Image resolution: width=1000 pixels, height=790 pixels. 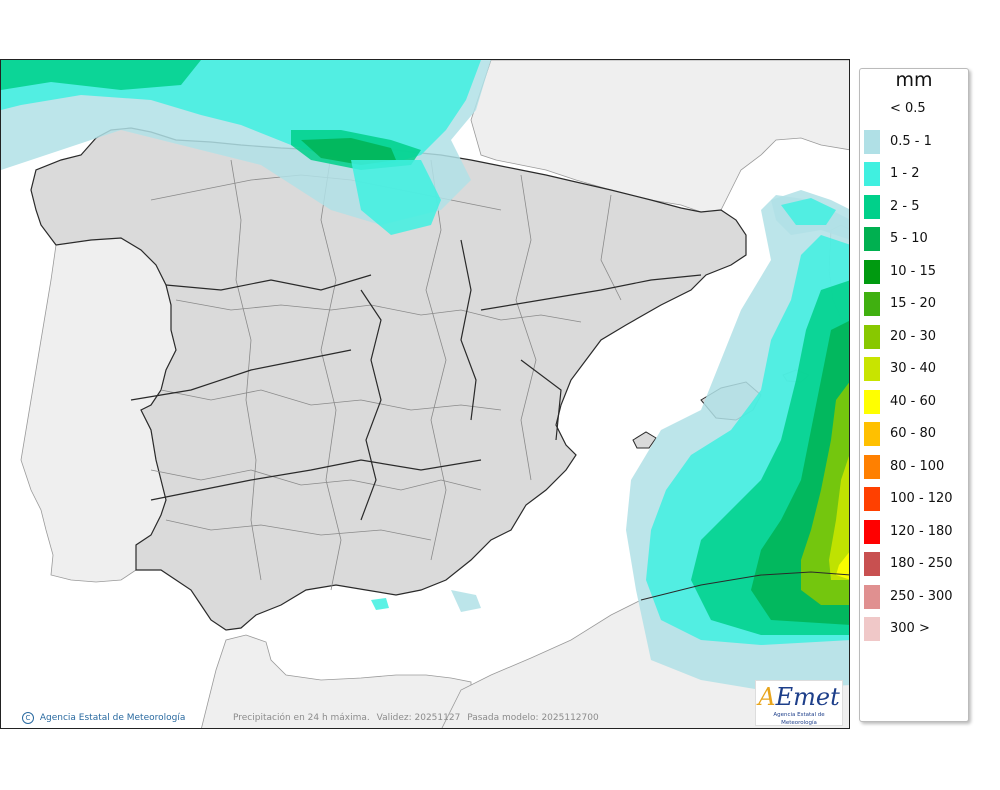 I want to click on legend-label: 15 - 20, so click(x=913, y=303).